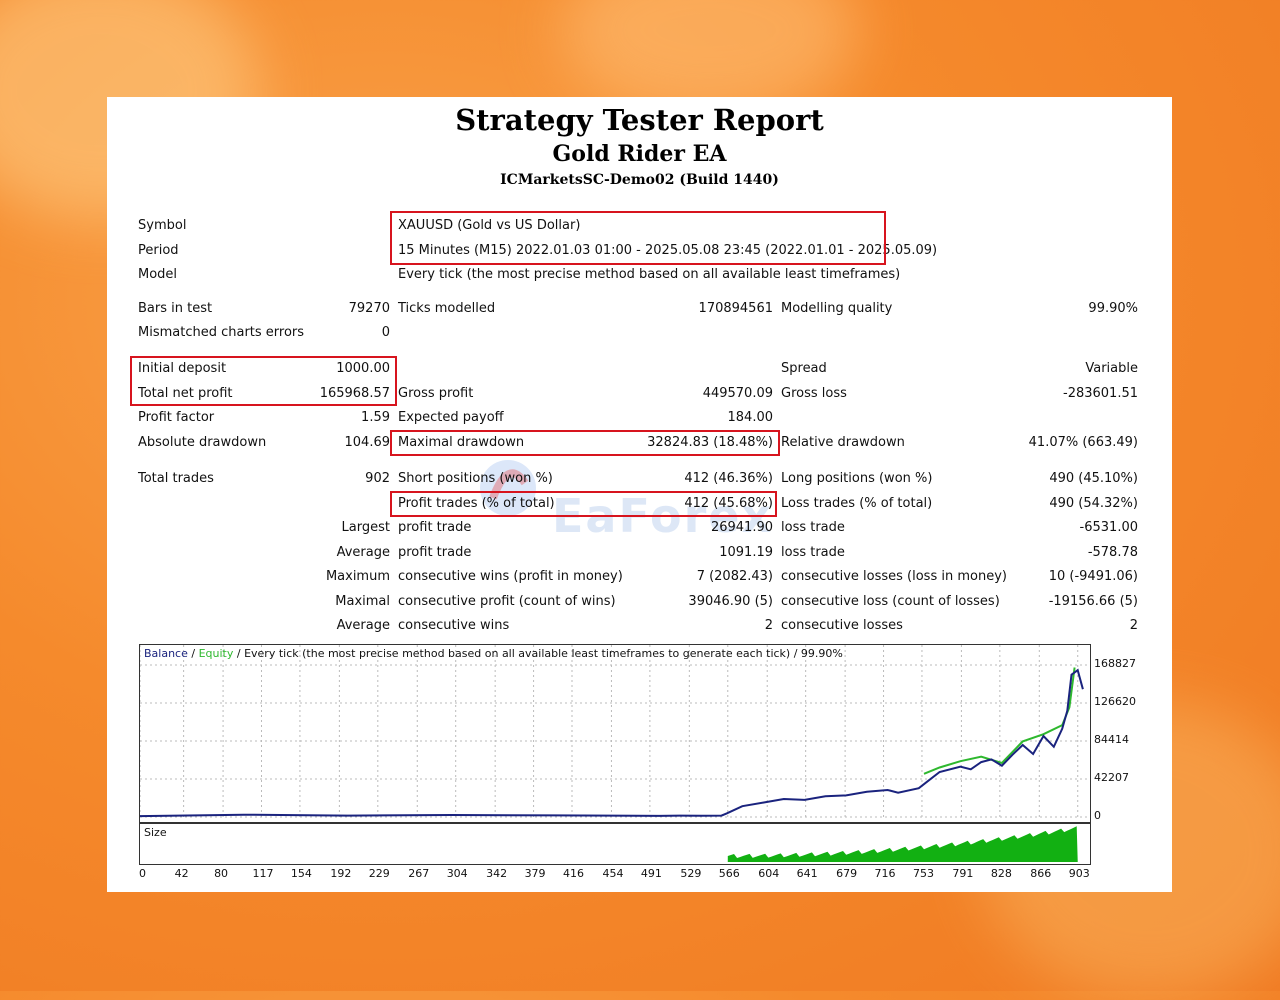 The image size is (1280, 1000). Describe the element at coordinates (583, 504) in the screenshot. I see `highlight-profit-trades` at that location.